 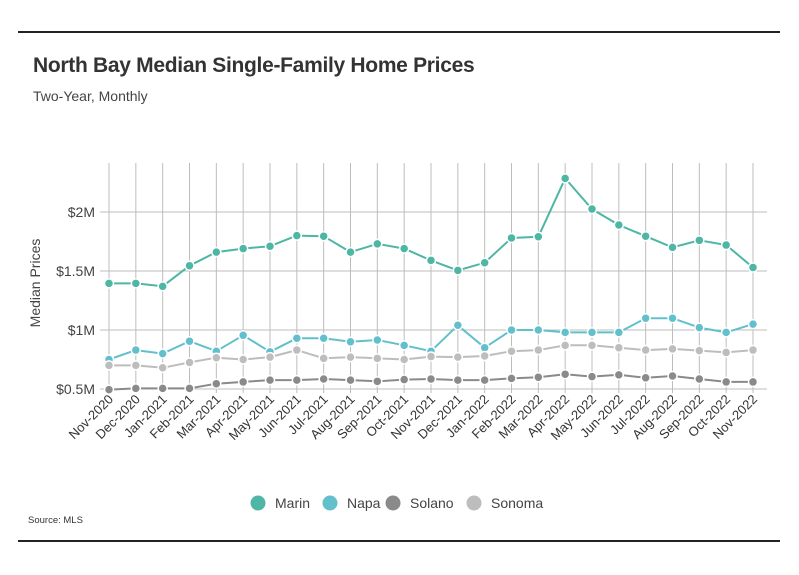 I want to click on chart-subtitle: Two-Year, Monthly, so click(x=90, y=96).